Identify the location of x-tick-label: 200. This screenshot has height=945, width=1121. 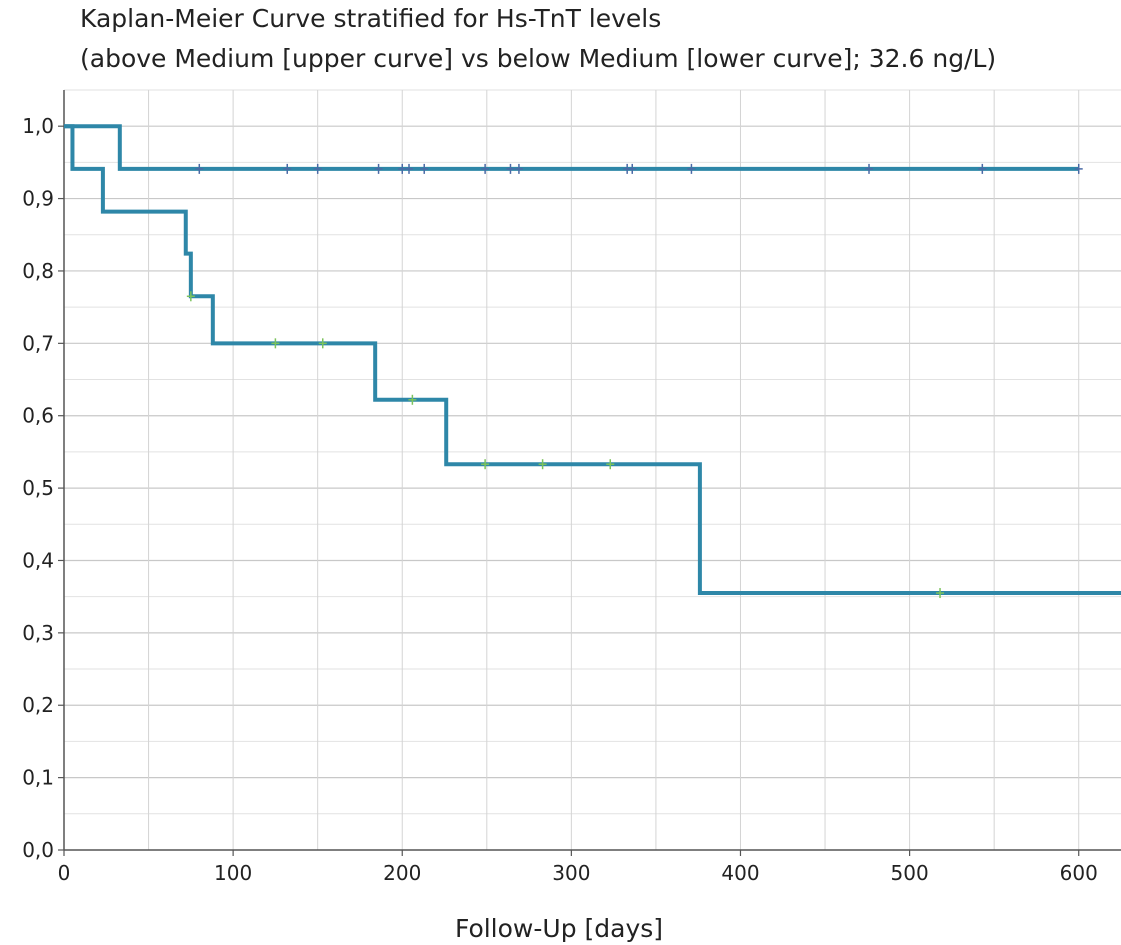
(402, 873).